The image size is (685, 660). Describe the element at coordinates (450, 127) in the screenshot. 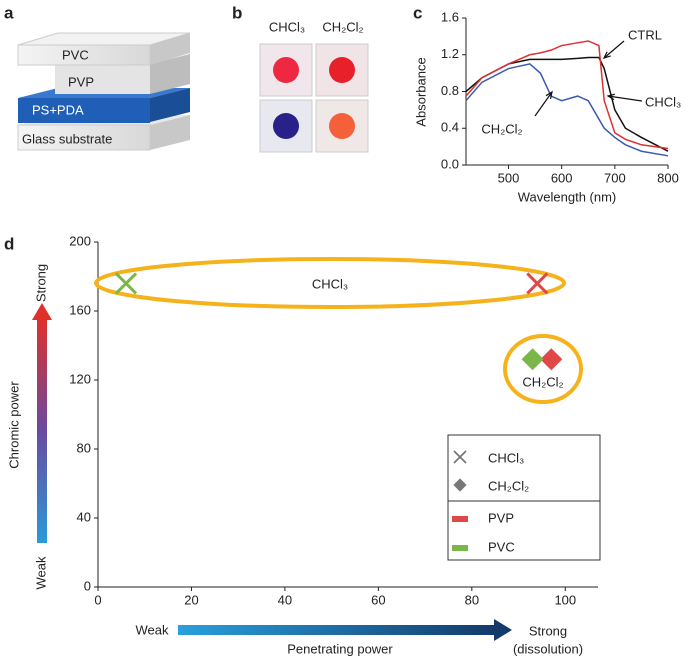

I see `y-tick-label: 0.4` at that location.